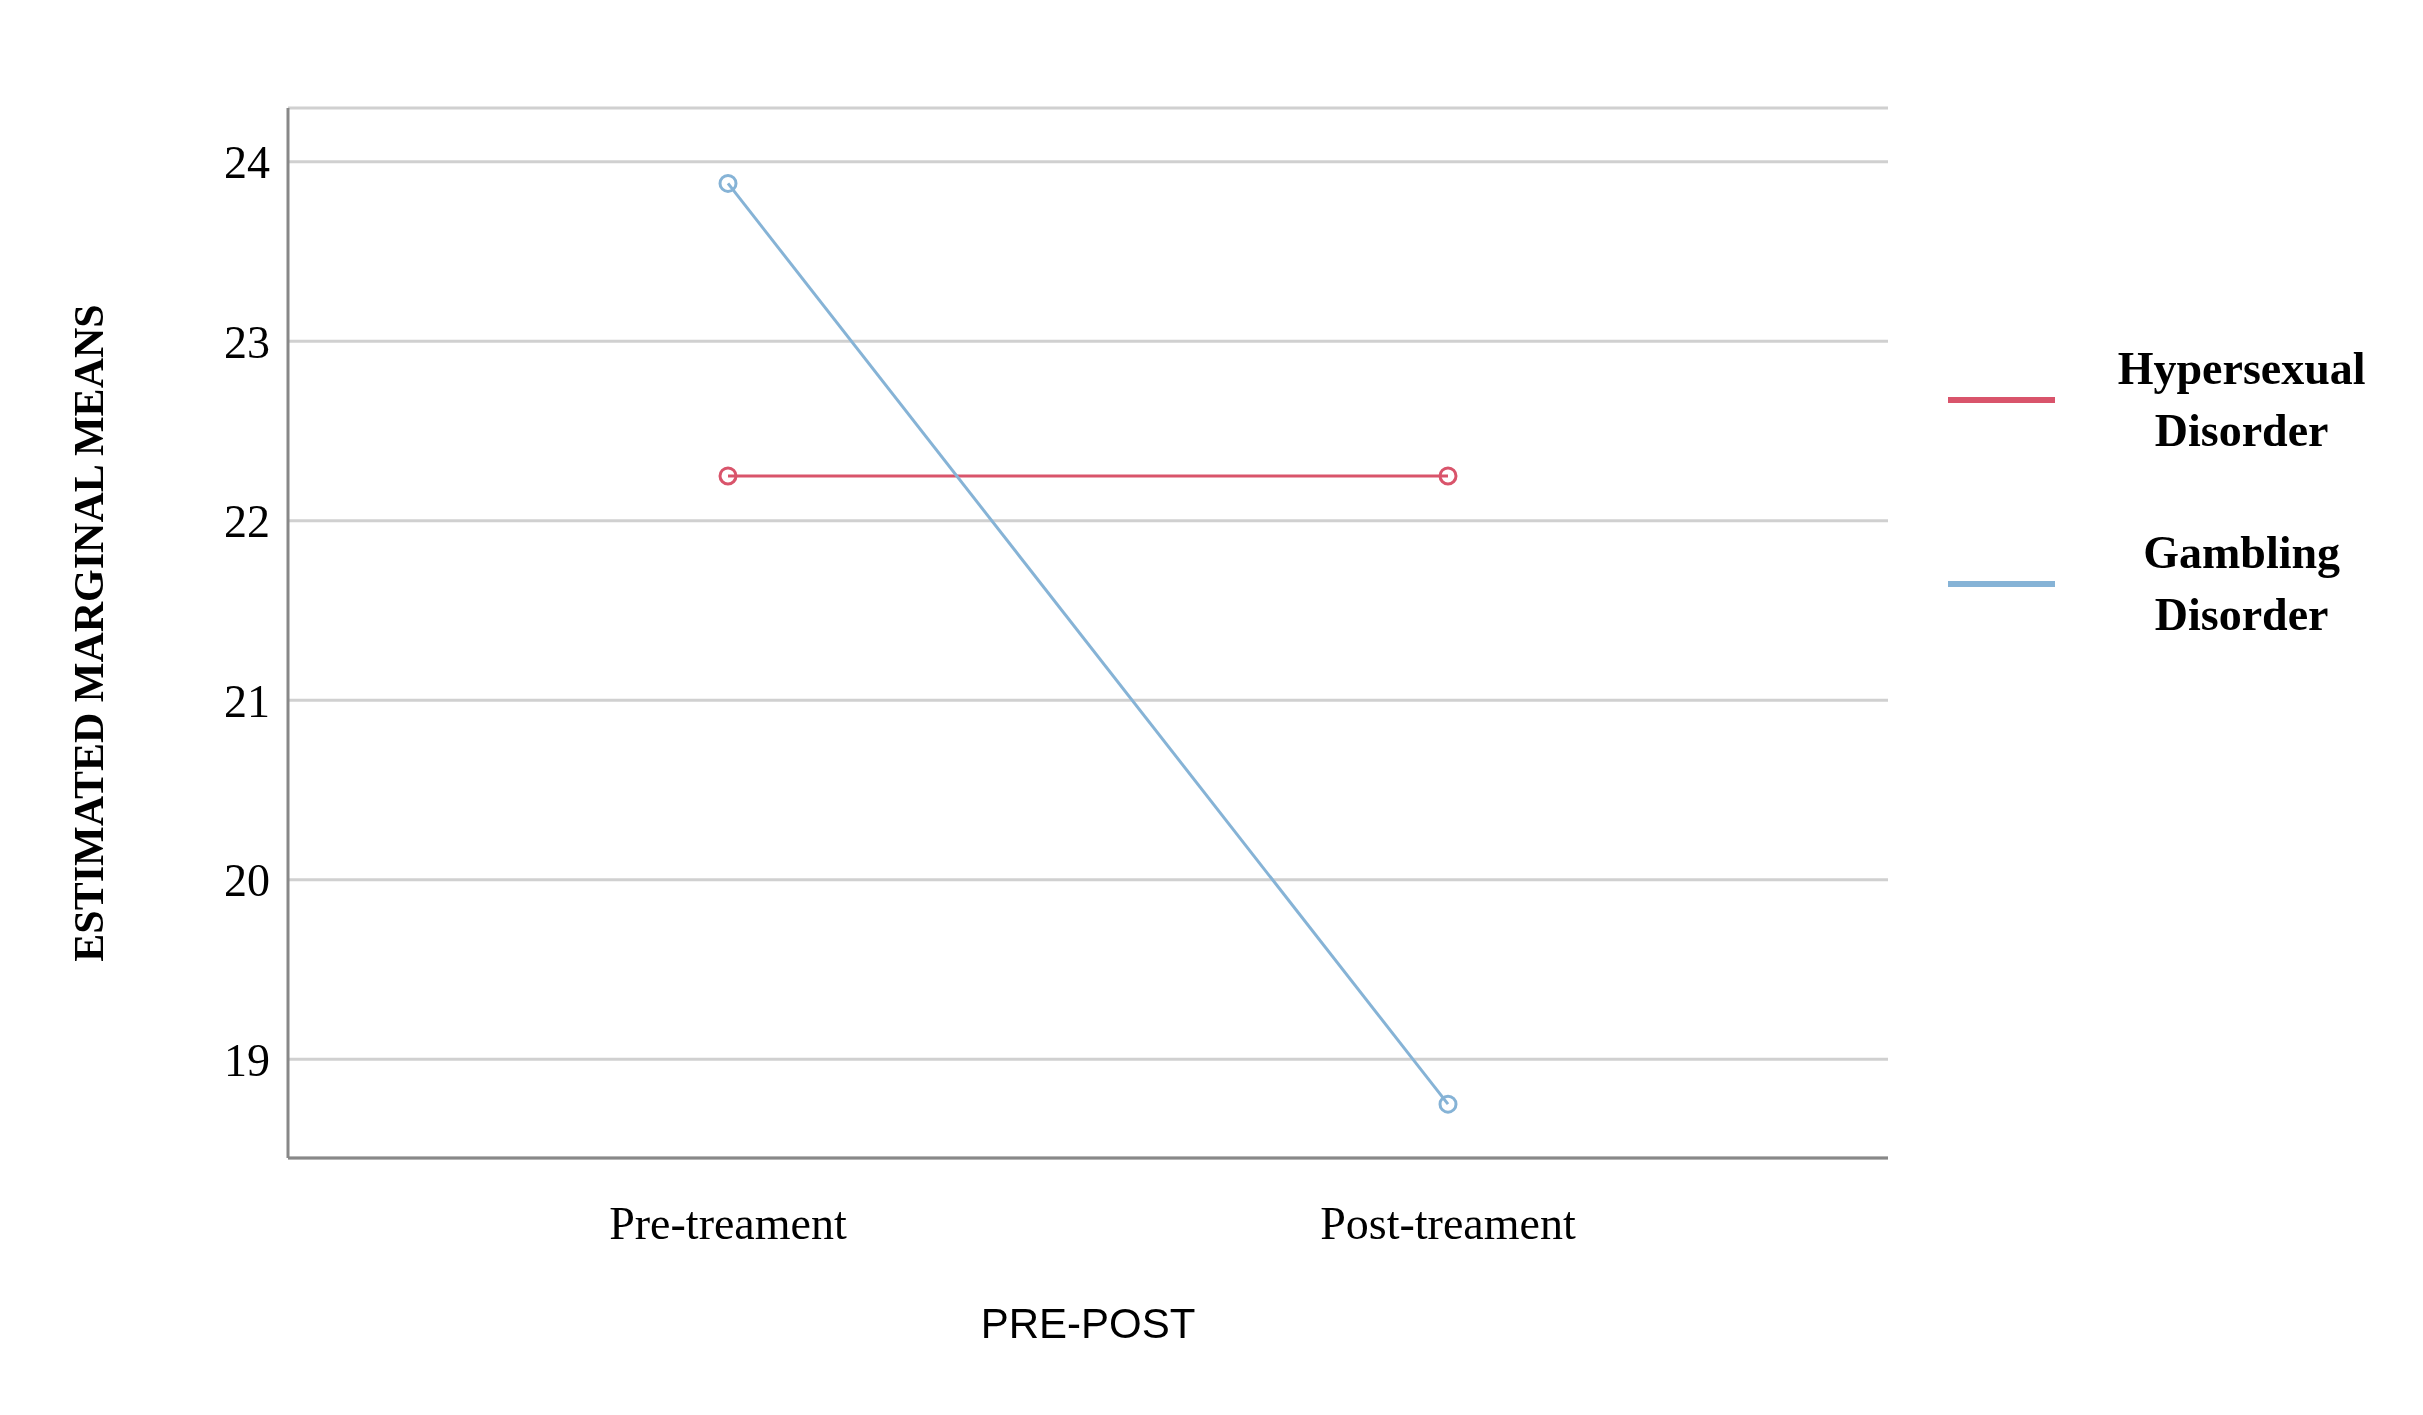 Image resolution: width=2423 pixels, height=1415 pixels. I want to click on x-axis-title: PRE-POST, so click(1088, 1323).